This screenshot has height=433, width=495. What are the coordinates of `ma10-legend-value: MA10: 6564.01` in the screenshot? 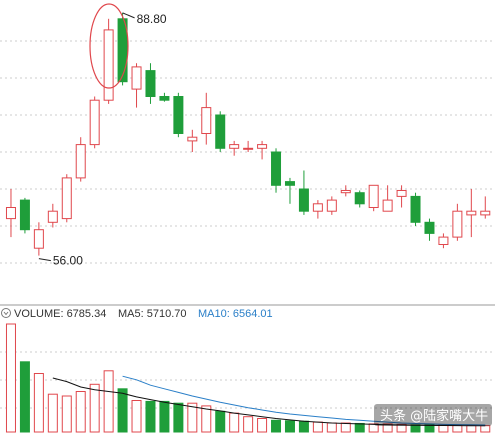 It's located at (235, 314).